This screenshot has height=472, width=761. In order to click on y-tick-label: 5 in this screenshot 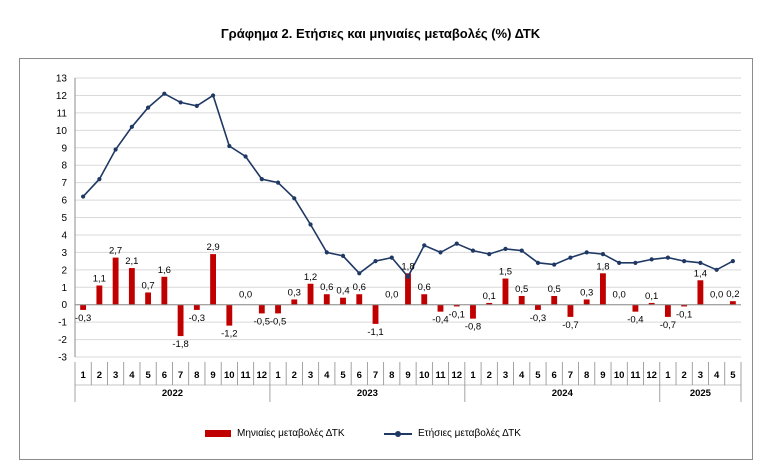, I will do `click(64, 218)`.